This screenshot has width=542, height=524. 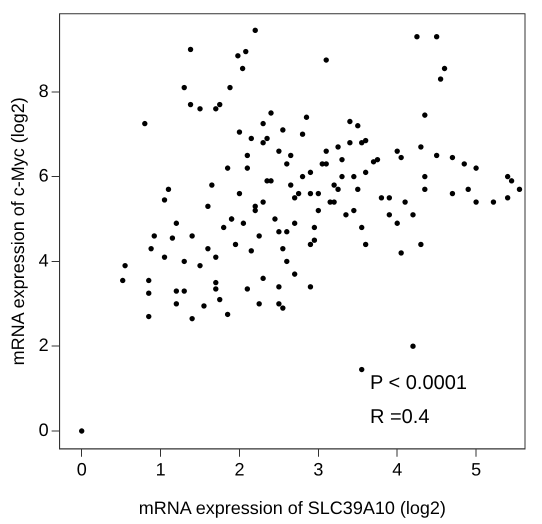 I want to click on y-tick-label: 2, so click(x=43, y=345).